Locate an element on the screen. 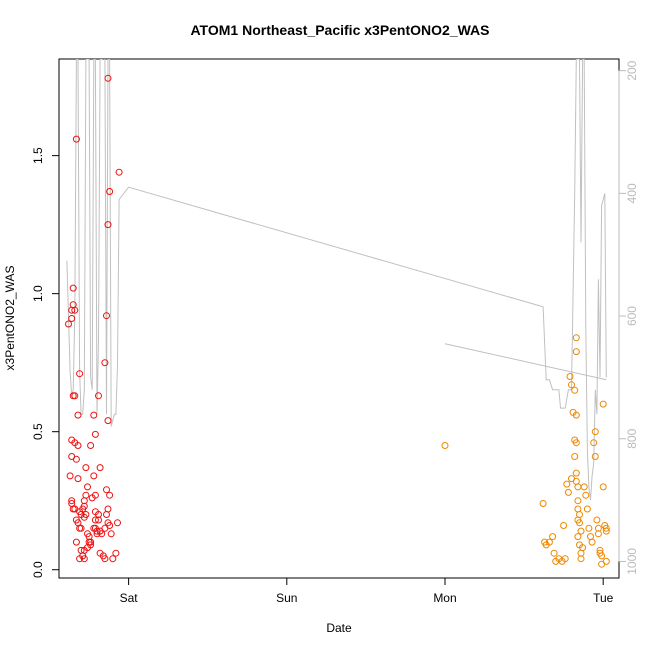 The width and height of the screenshot is (650, 650). y2-axis: 200 400 600 800 1000 is located at coordinates (628, 317).